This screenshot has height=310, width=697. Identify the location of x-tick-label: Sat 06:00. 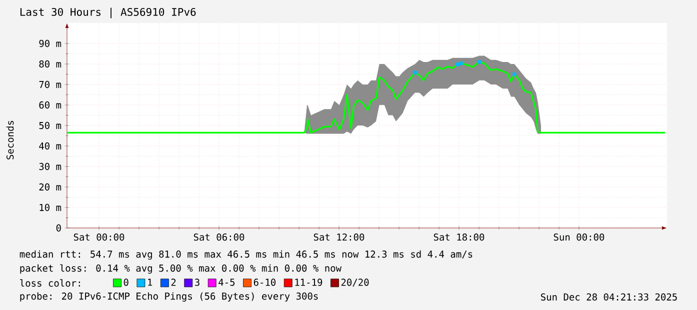
(219, 237).